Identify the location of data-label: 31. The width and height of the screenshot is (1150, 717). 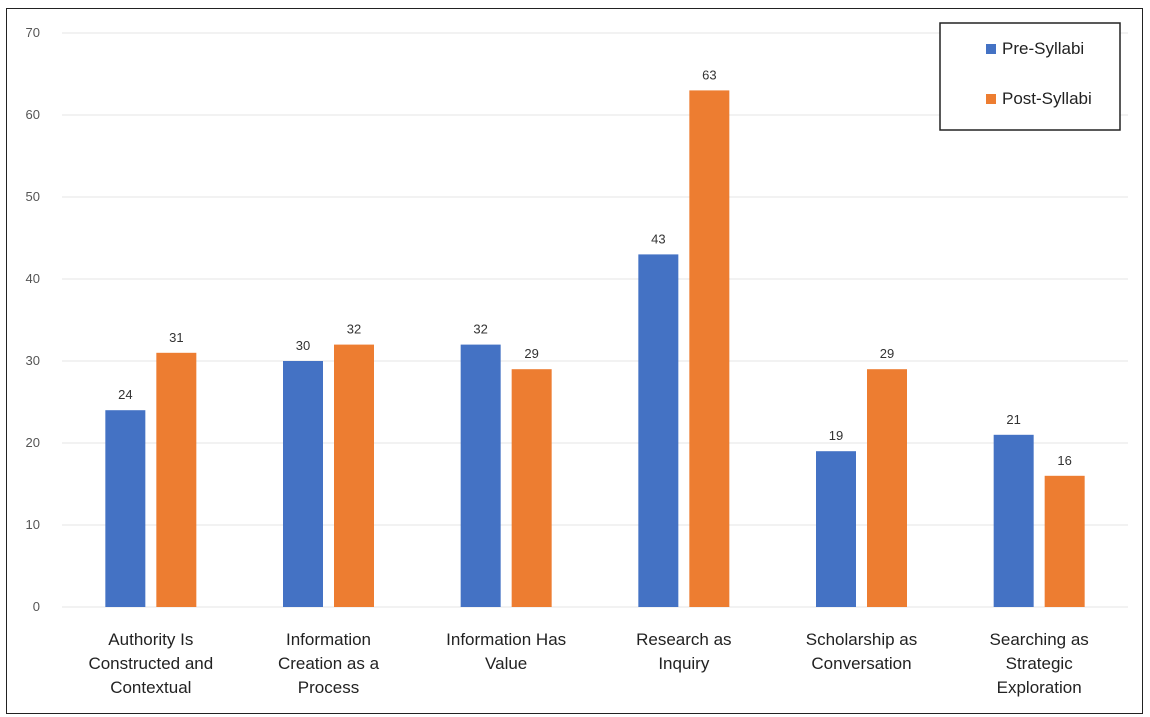
(176, 337).